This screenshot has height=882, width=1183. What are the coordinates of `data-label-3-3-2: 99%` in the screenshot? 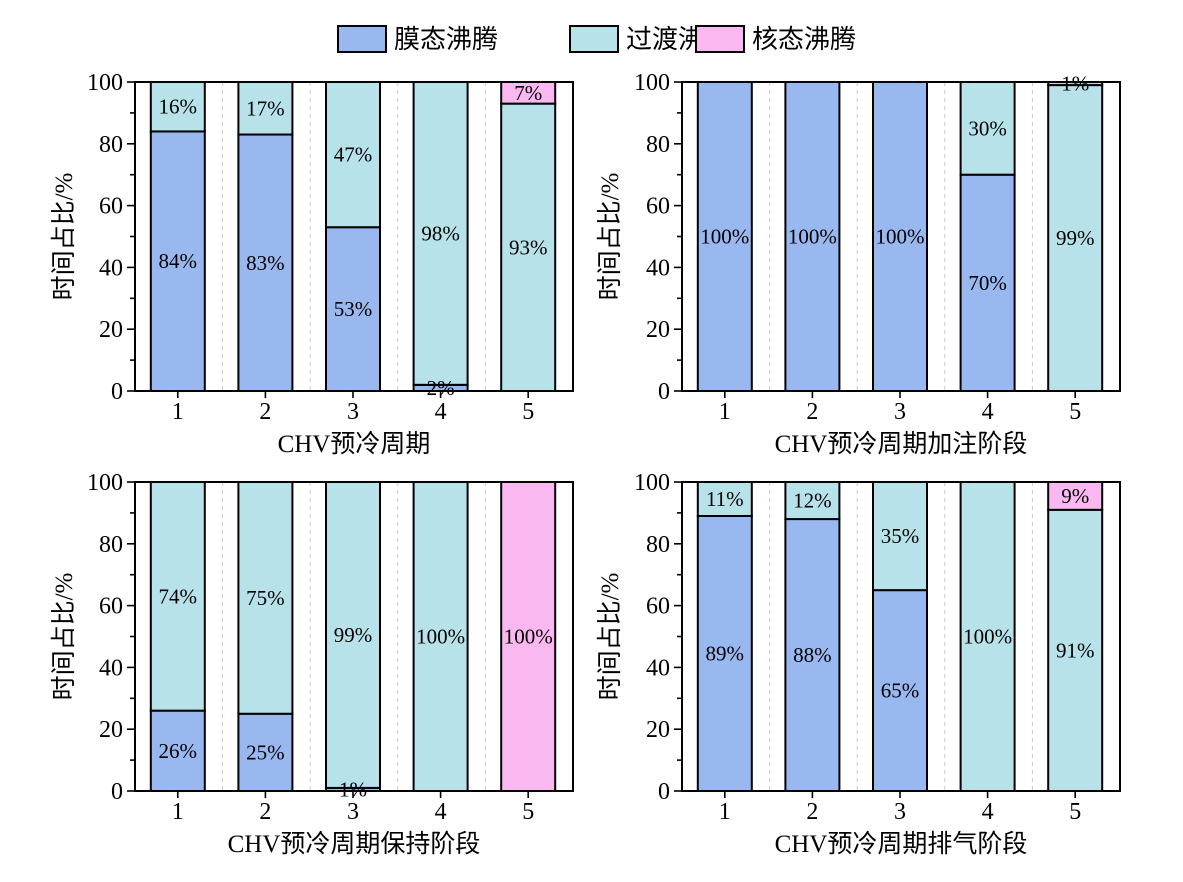 It's located at (353, 635).